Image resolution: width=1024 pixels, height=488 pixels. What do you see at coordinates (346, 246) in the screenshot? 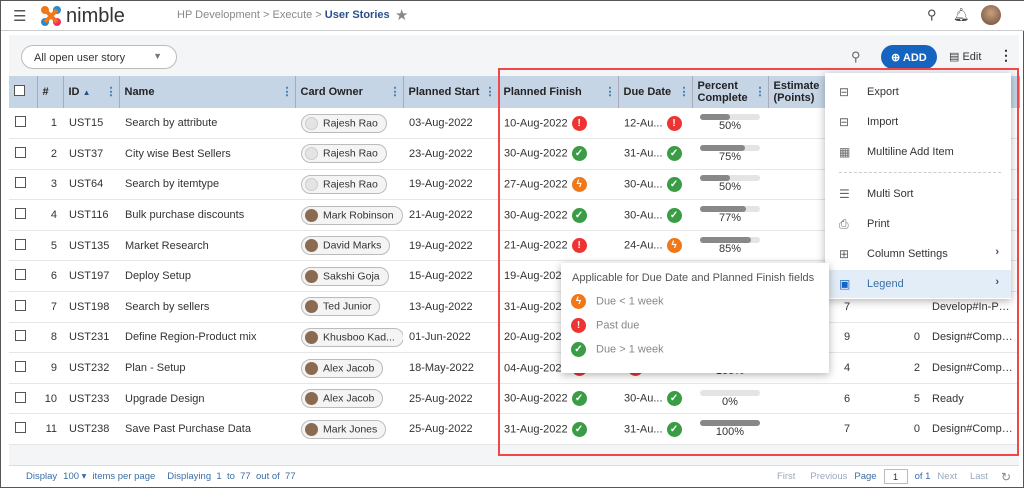
I see `card-owner-chip: David Marks` at bounding box center [346, 246].